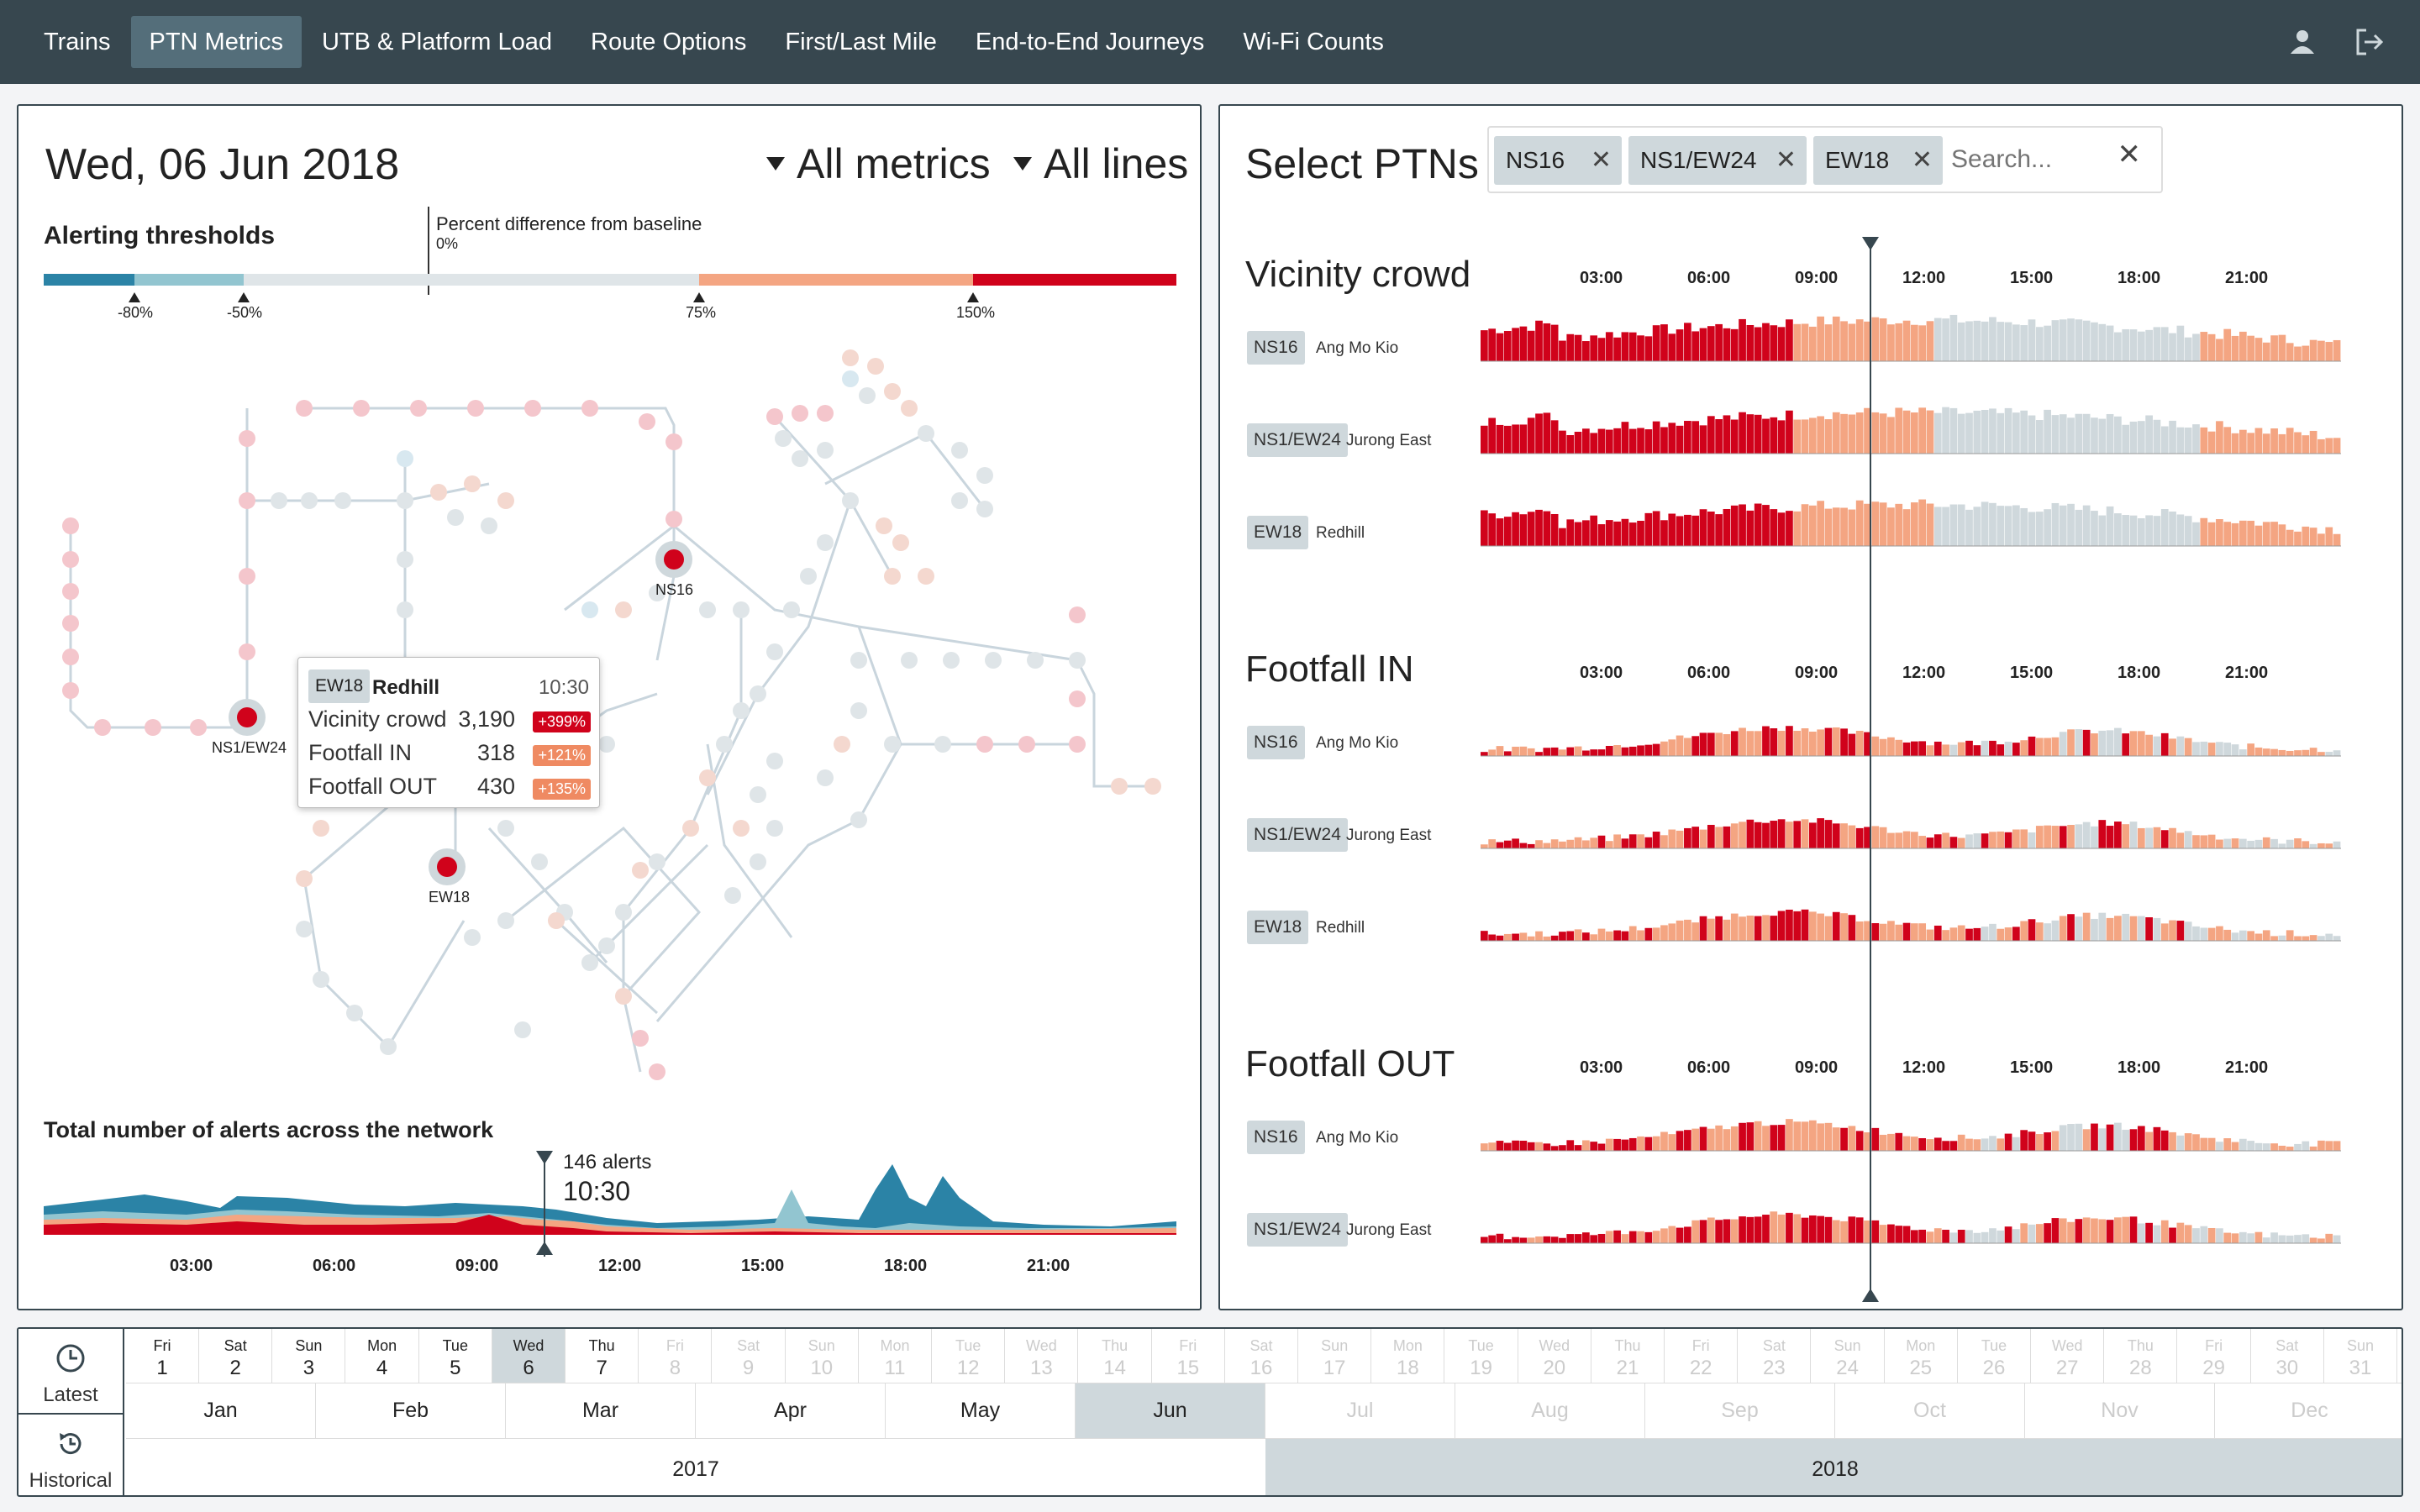 Image resolution: width=2420 pixels, height=1512 pixels. I want to click on metrics-dropdown: All metrics, so click(878, 163).